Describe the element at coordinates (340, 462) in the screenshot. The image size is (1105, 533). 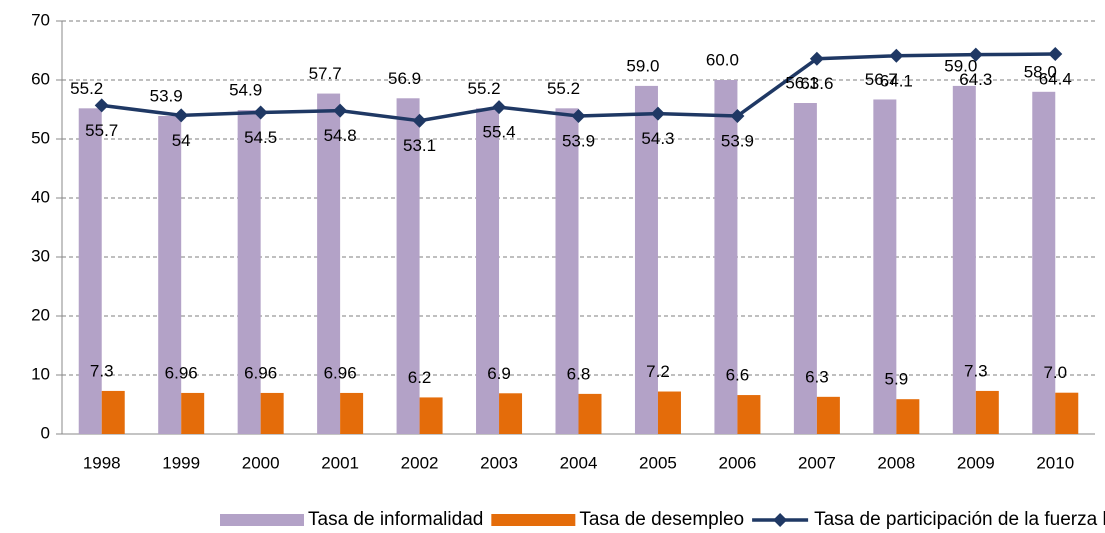
I see `x-tick-label: 2001` at that location.